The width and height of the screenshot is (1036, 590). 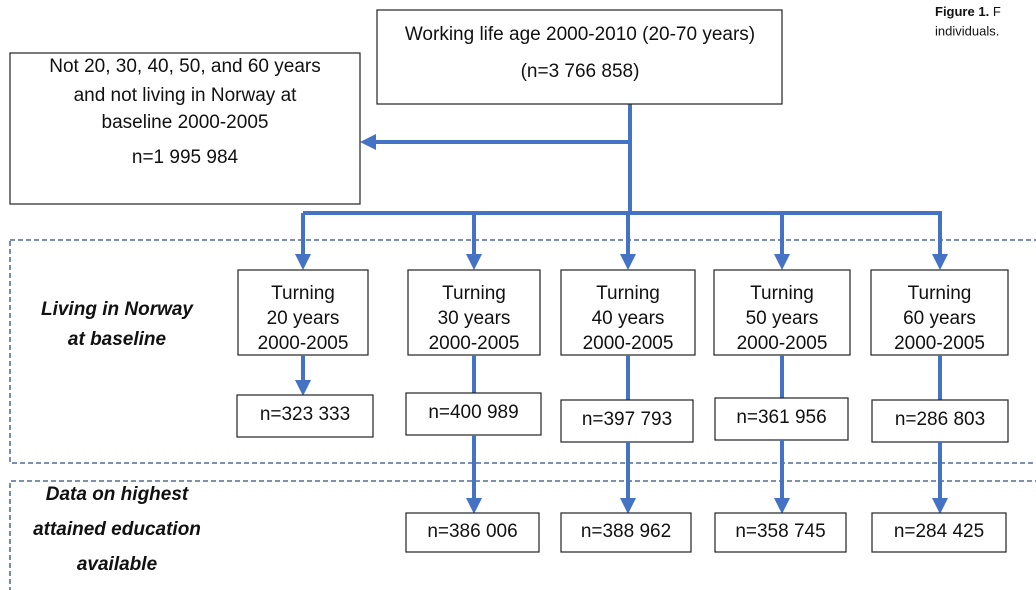 What do you see at coordinates (186, 95) in the screenshot?
I see `box-text: and not living in Norway at` at bounding box center [186, 95].